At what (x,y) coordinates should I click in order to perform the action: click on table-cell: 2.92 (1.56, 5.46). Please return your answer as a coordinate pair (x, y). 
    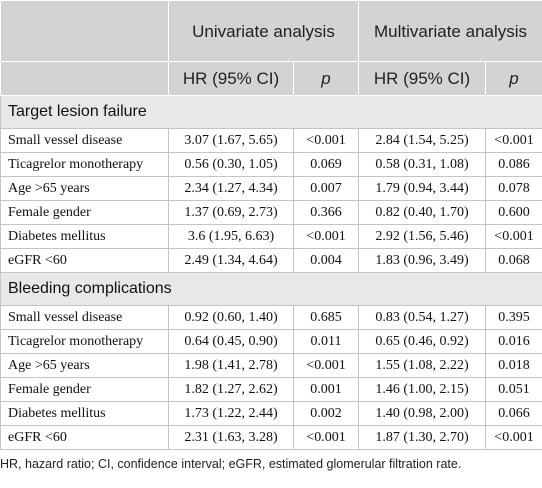
    Looking at the image, I should click on (422, 236).